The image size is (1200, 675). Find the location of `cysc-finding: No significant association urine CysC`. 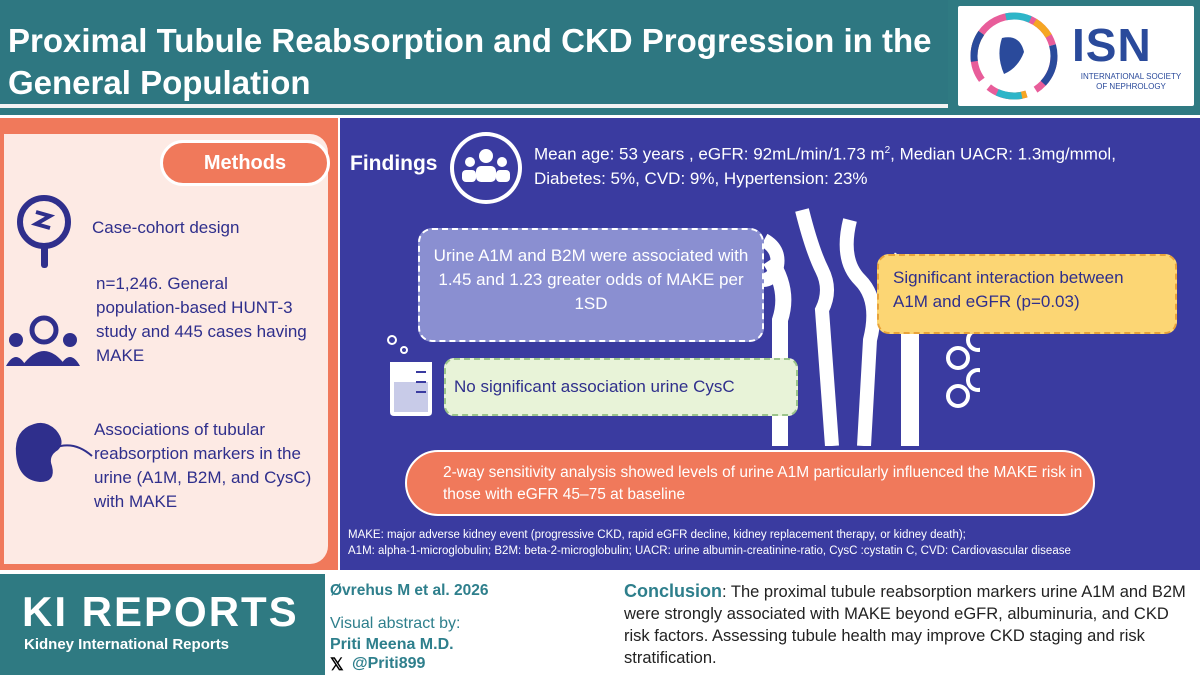

cysc-finding: No significant association urine CysC is located at coordinates (621, 387).